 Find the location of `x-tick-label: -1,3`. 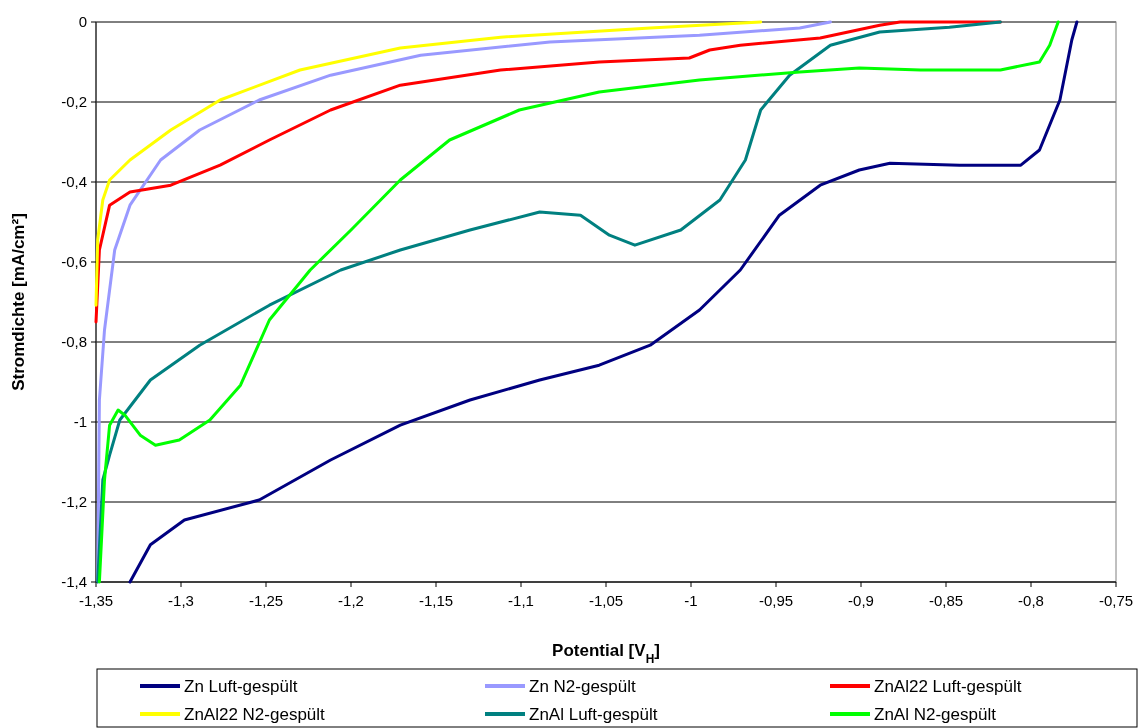

x-tick-label: -1,3 is located at coordinates (181, 600).